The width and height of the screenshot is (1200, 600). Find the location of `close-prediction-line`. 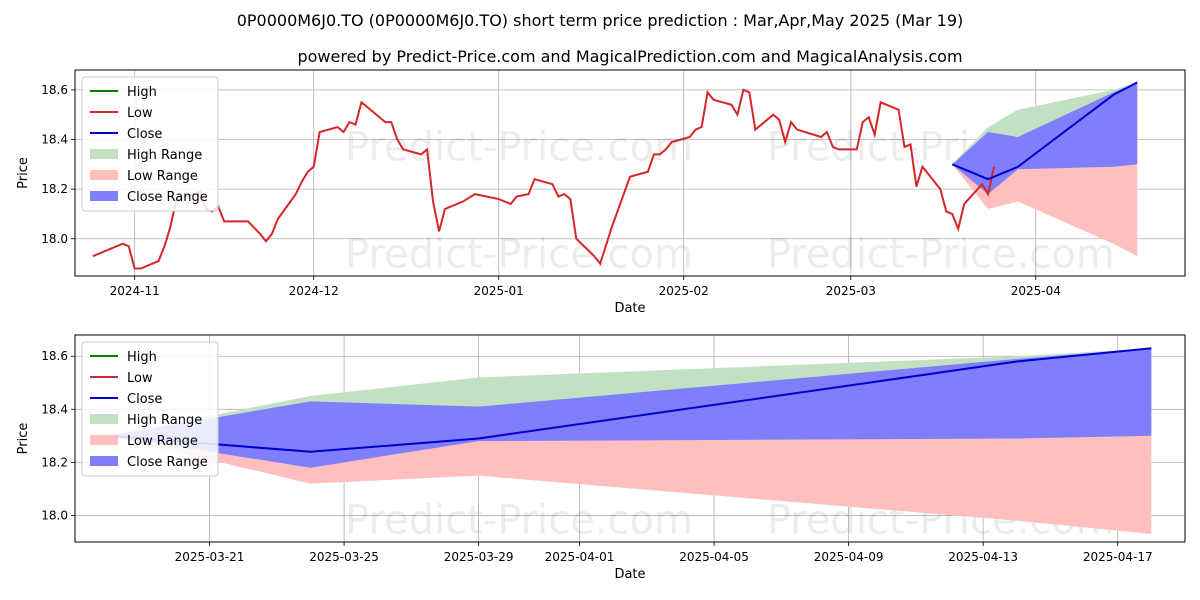

close-prediction-line is located at coordinates (1044, 131).